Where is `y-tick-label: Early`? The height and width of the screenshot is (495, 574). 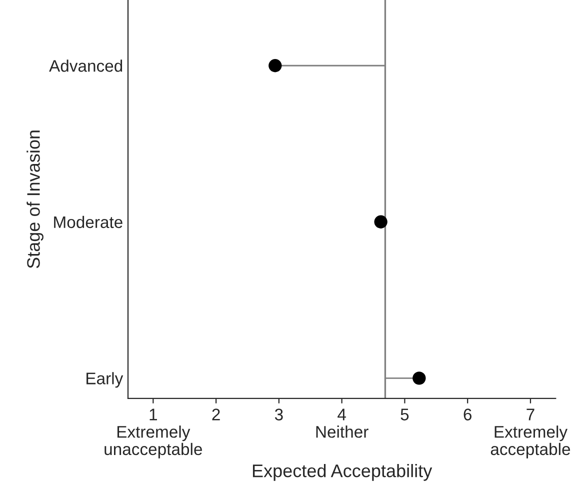 y-tick-label: Early is located at coordinates (105, 380).